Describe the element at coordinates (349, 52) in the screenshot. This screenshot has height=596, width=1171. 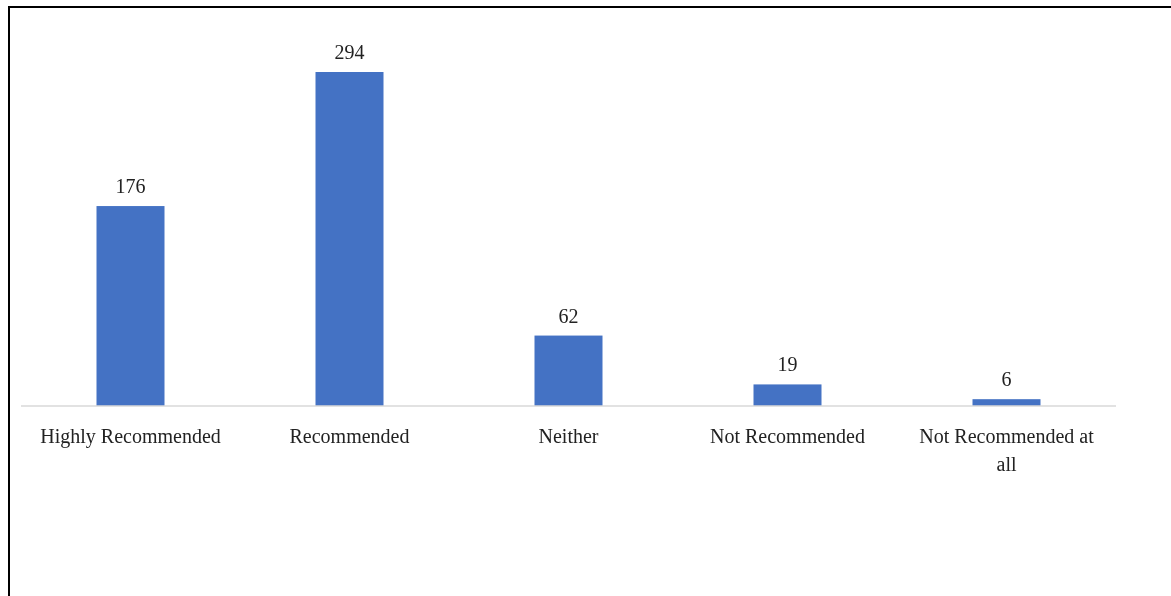
I see `data-label: 294` at that location.